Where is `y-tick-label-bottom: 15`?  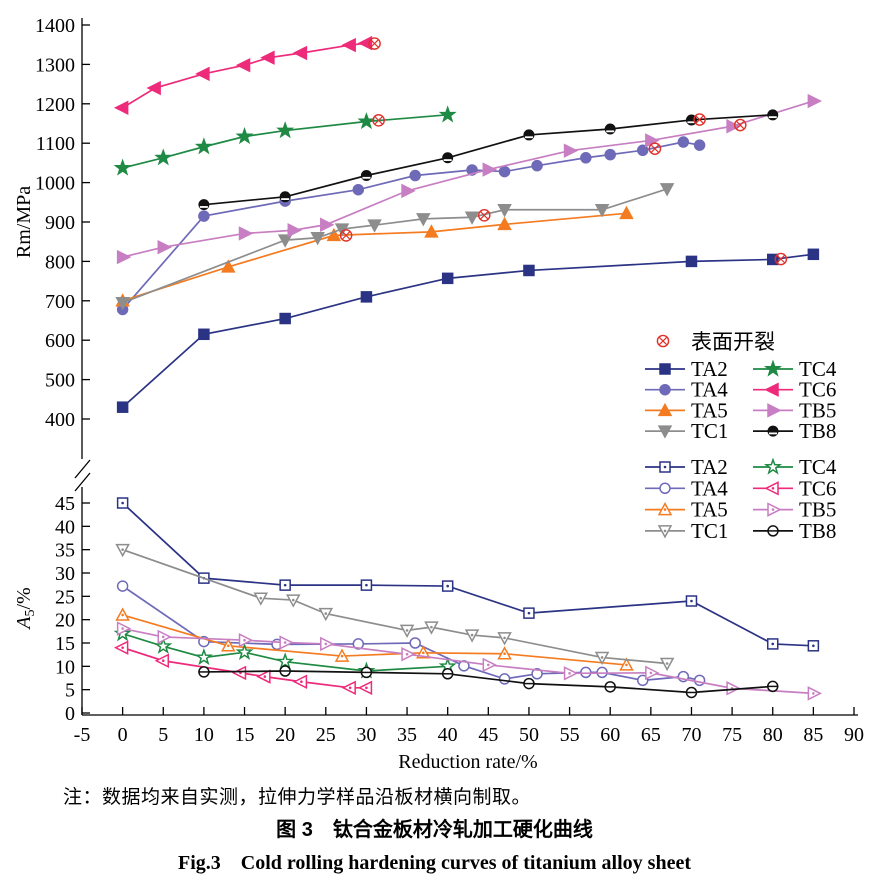 y-tick-label-bottom: 15 is located at coordinates (65, 644).